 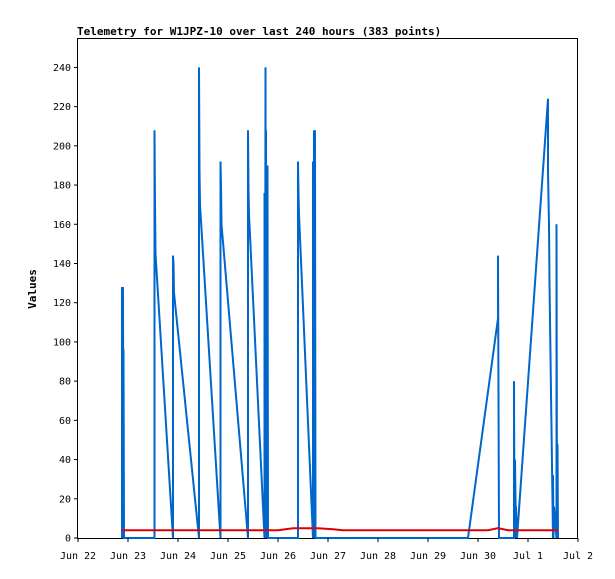 I want to click on x-tick-label: Jul 2, so click(x=578, y=556).